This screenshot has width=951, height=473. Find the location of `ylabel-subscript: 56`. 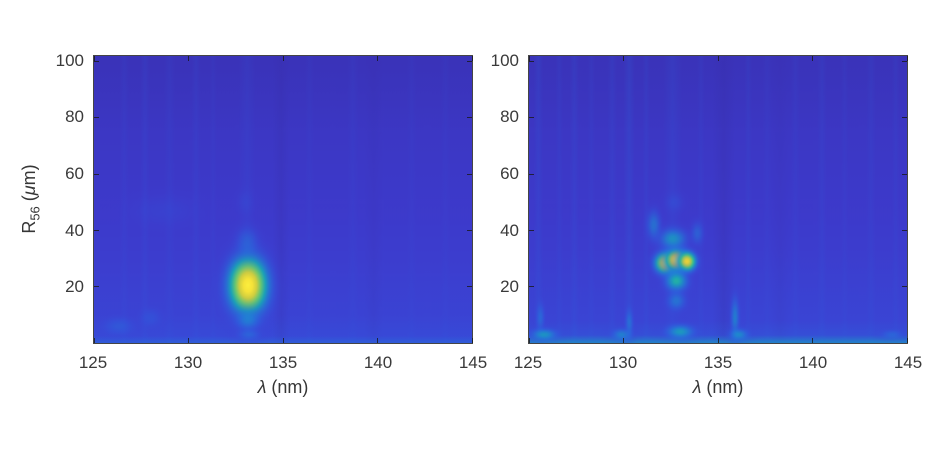

ylabel-subscript: 56 is located at coordinates (35, 213).